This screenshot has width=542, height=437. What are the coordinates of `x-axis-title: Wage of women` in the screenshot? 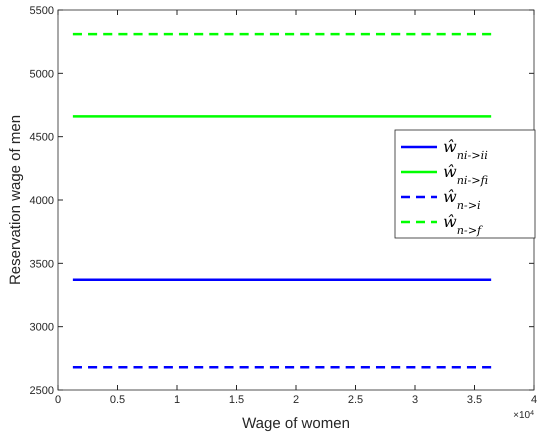 It's located at (296, 423).